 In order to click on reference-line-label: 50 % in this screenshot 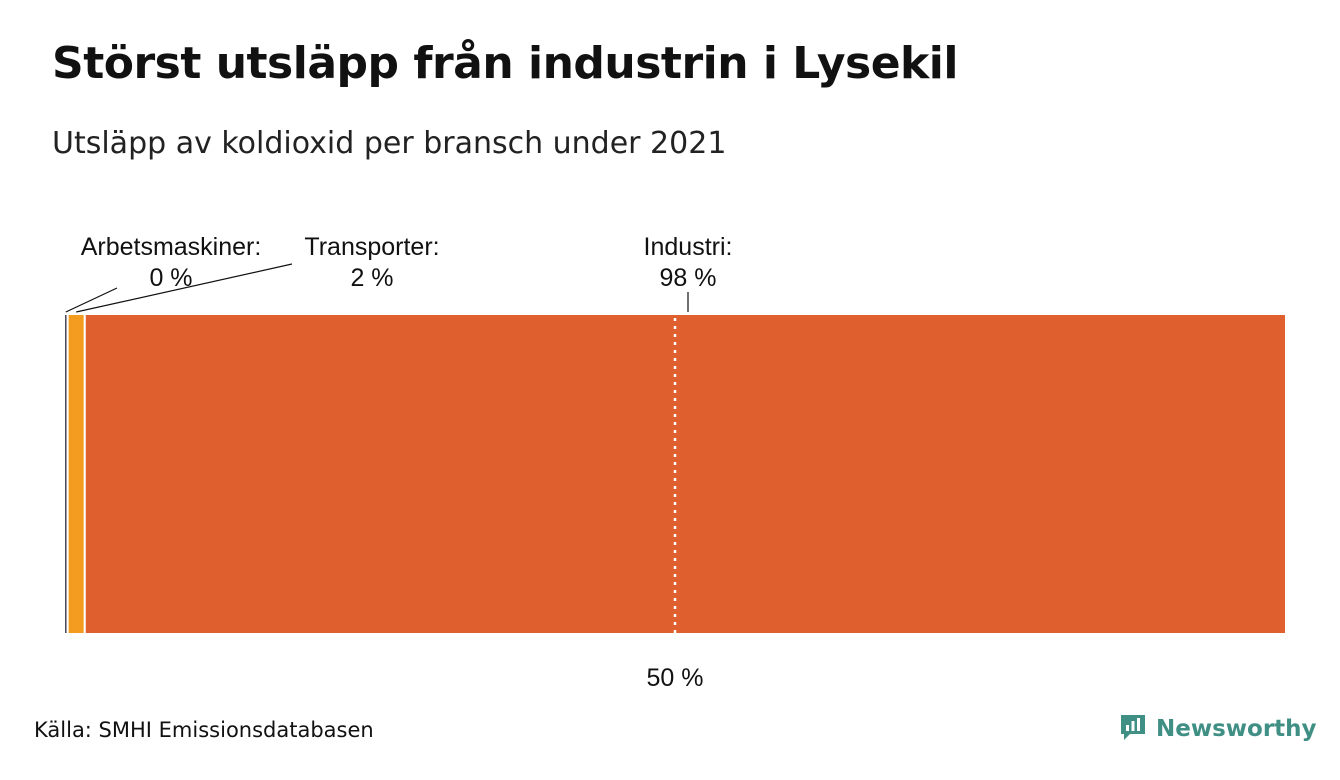, I will do `click(675, 678)`.